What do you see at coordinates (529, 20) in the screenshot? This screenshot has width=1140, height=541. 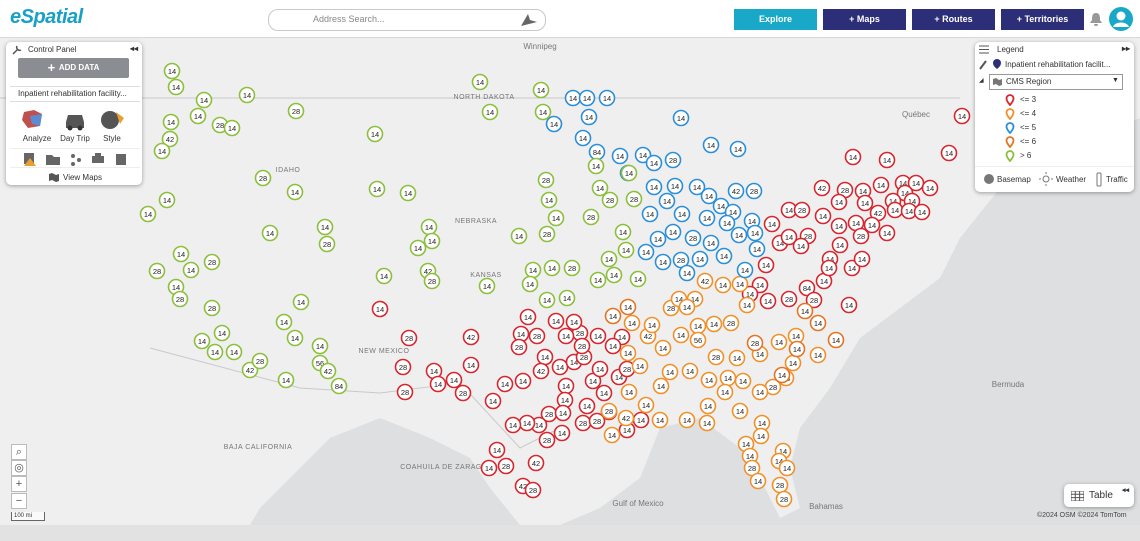 I see `geo-icon` at bounding box center [529, 20].